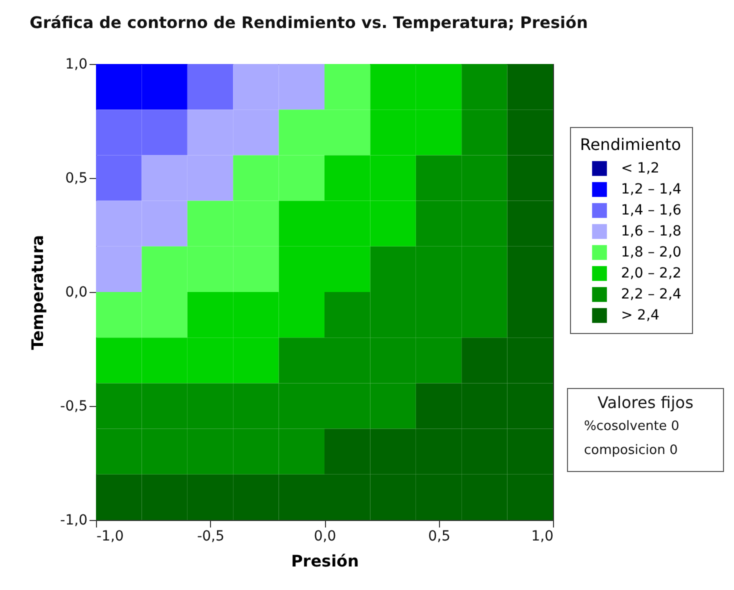 The height and width of the screenshot is (590, 734). I want to click on x-tick-label: -1,0, so click(110, 536).